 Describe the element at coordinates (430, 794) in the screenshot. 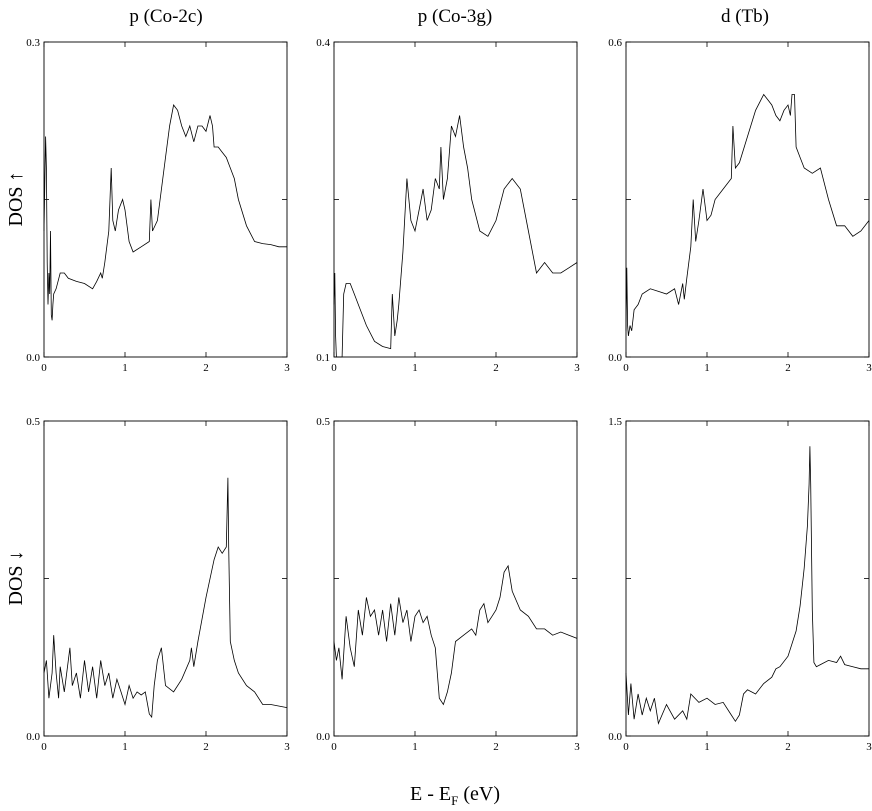

I see `x-axis-label-main: E - E` at that location.